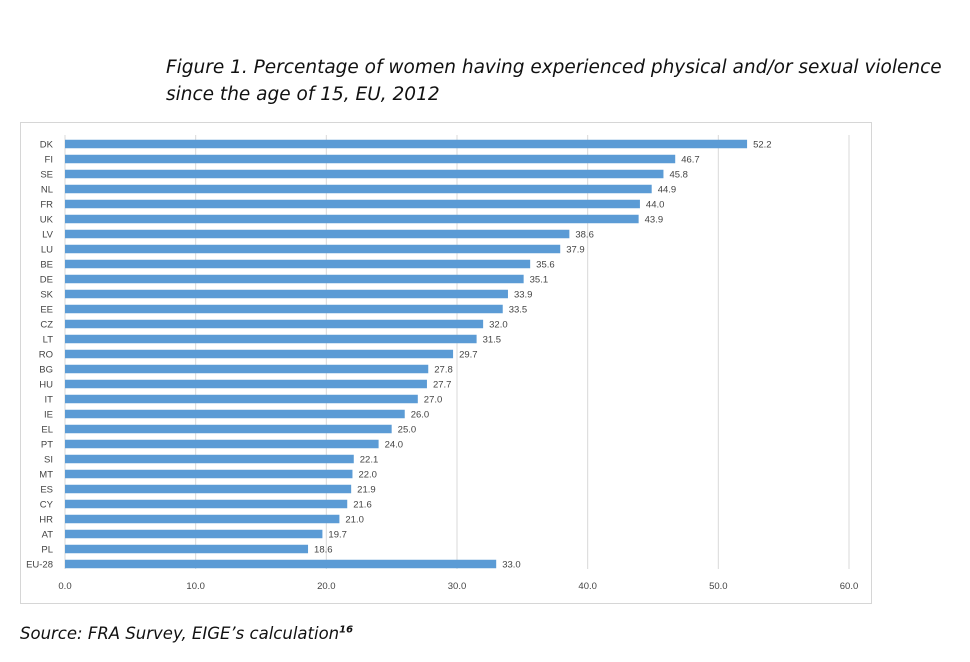  Describe the element at coordinates (369, 460) in the screenshot. I see `value-label: 22.1` at that location.